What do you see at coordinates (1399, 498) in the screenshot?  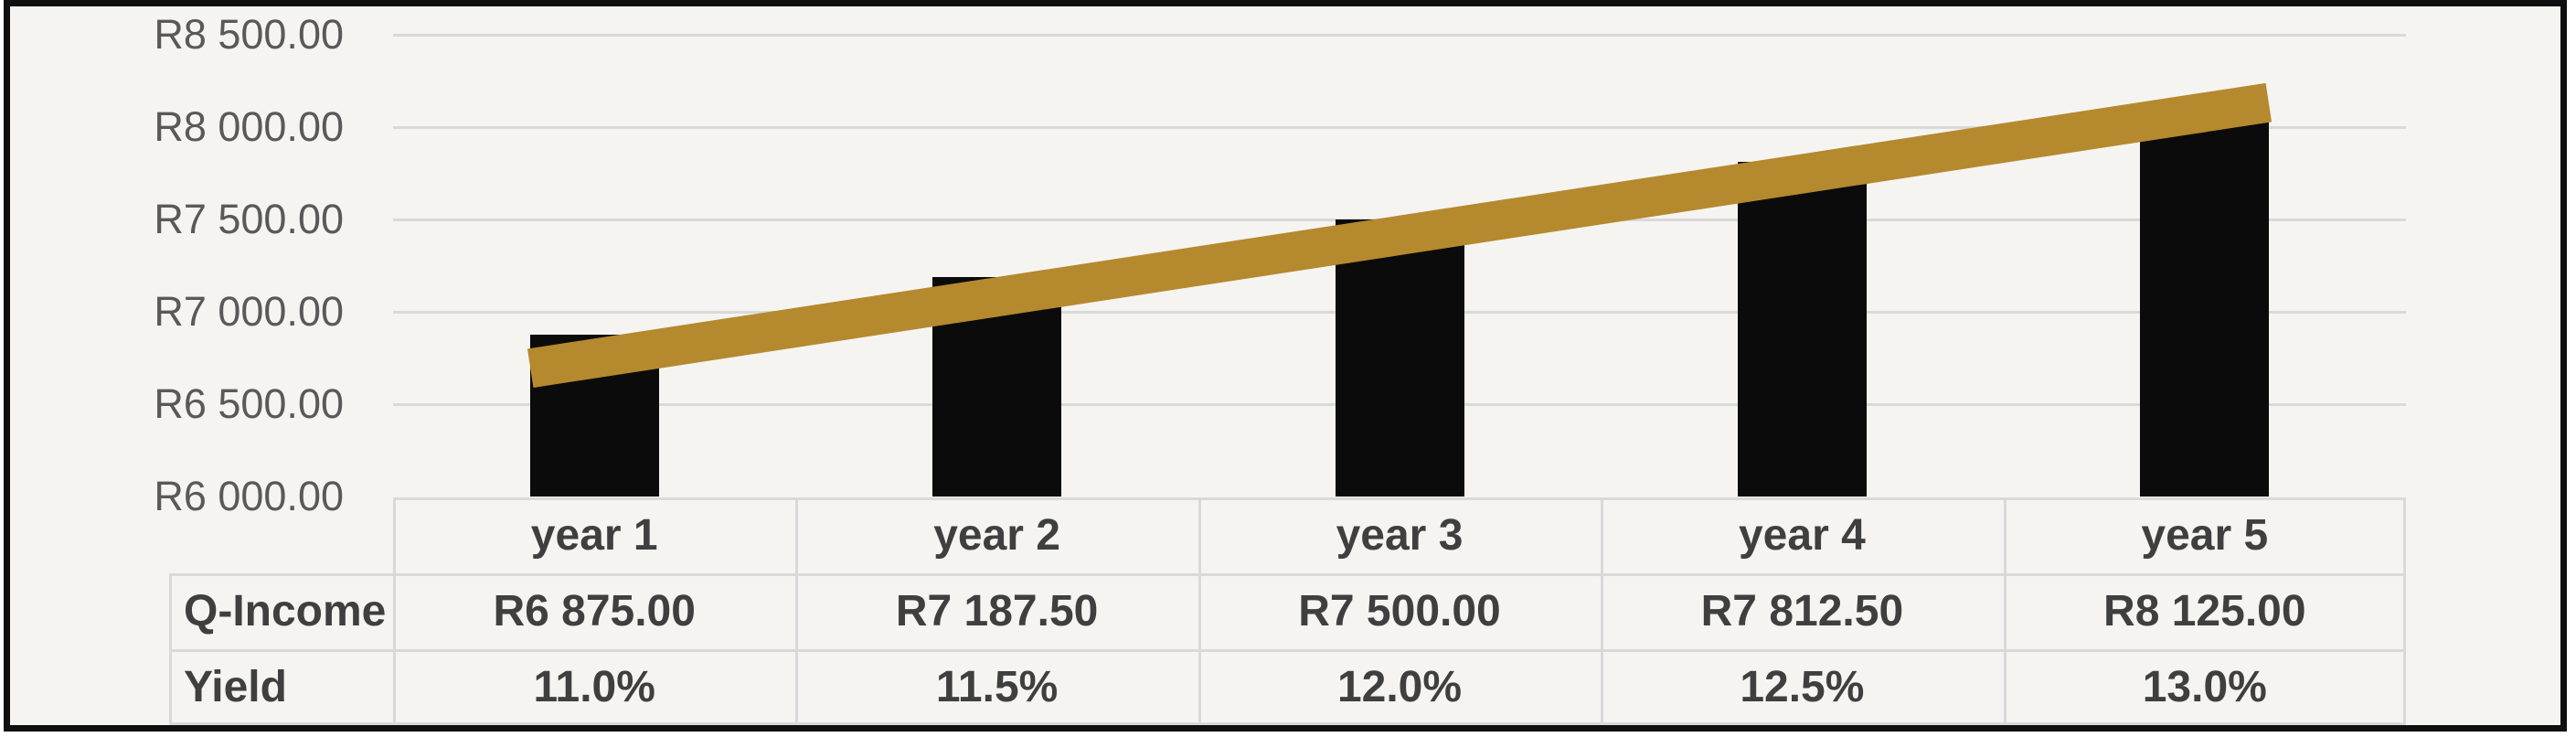 I see `table-border-top` at bounding box center [1399, 498].